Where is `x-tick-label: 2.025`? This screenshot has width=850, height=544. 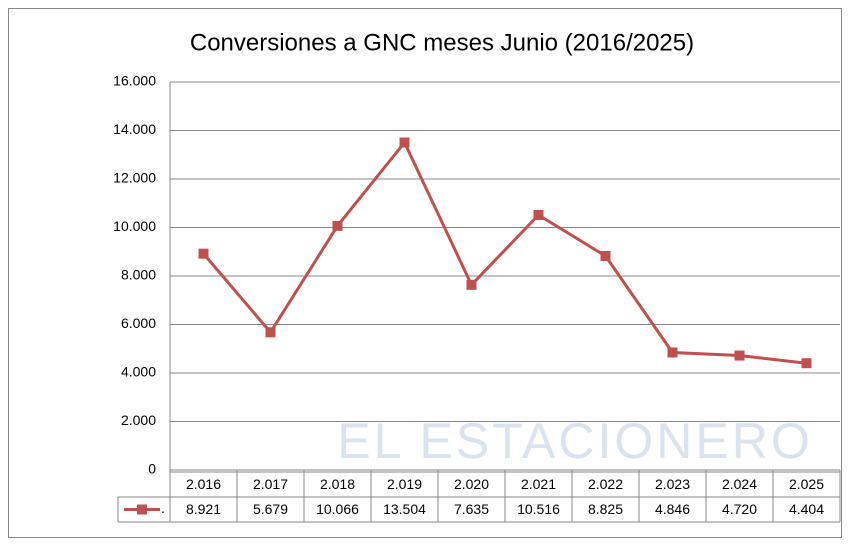 x-tick-label: 2.025 is located at coordinates (806, 484).